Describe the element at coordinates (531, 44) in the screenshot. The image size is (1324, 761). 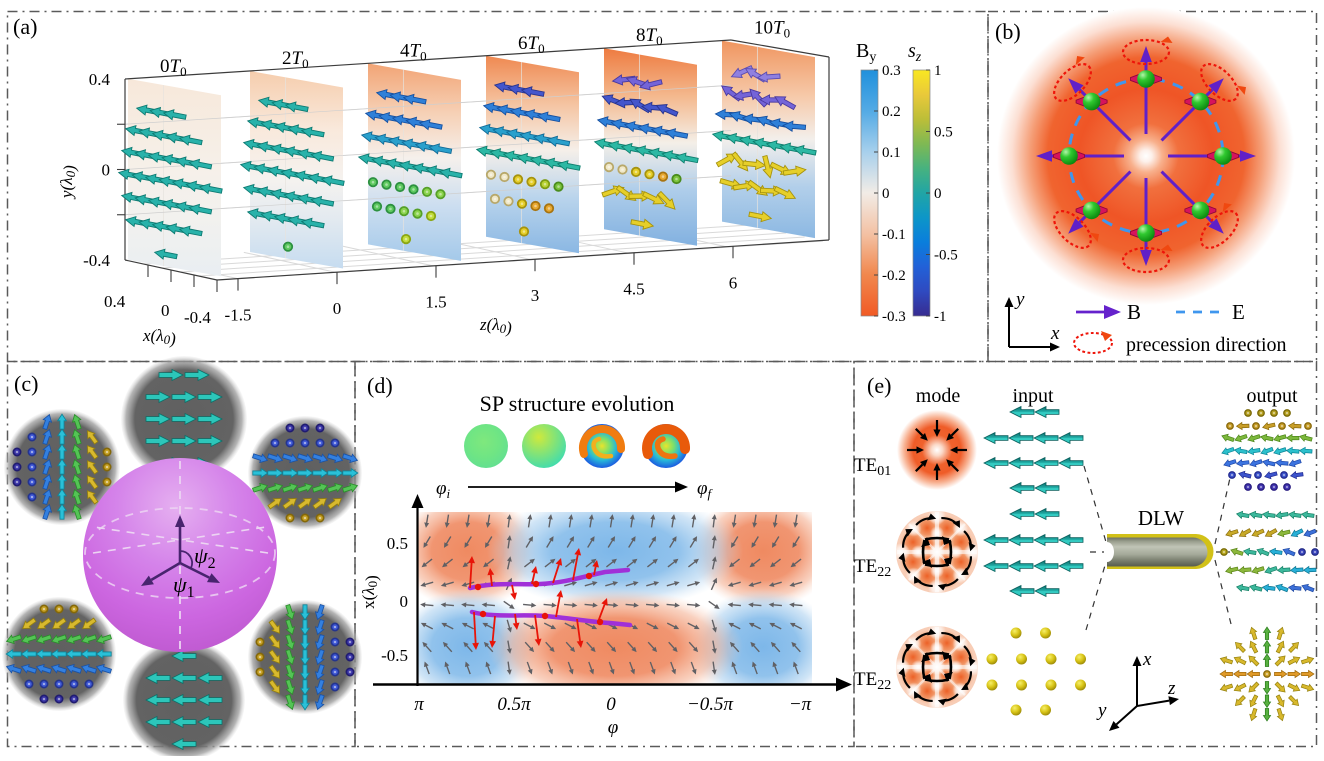
I see `svg-text: 6T0` at that location.